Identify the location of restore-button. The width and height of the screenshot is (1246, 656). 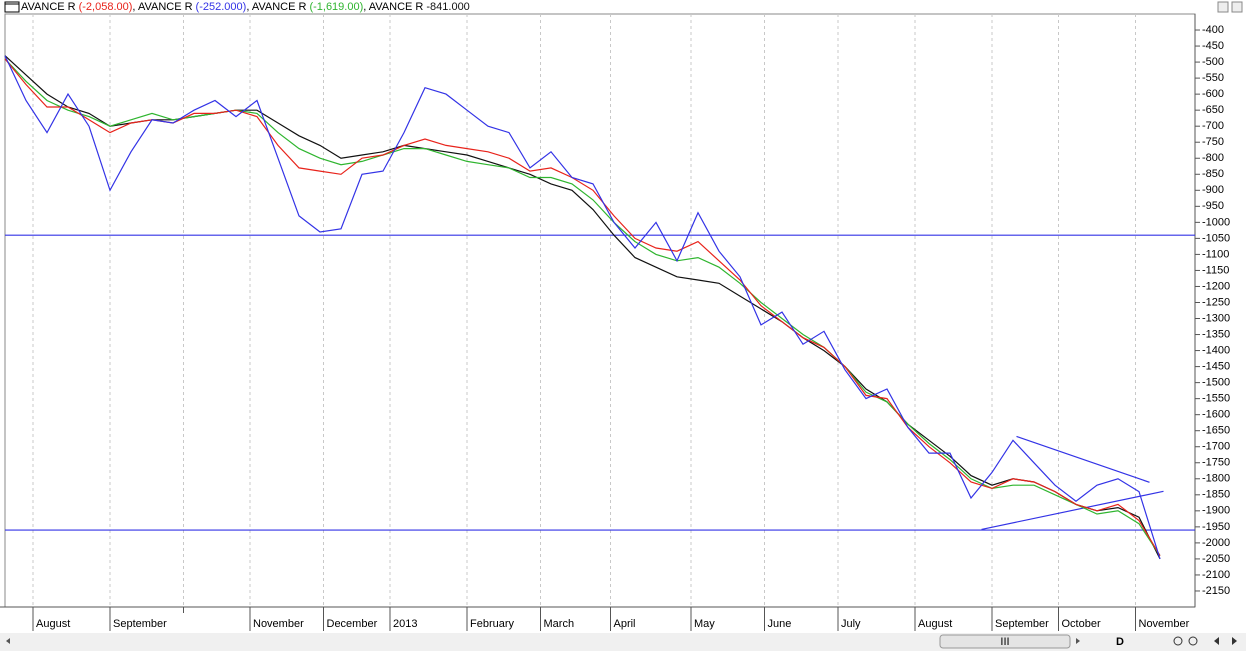
(1223, 7).